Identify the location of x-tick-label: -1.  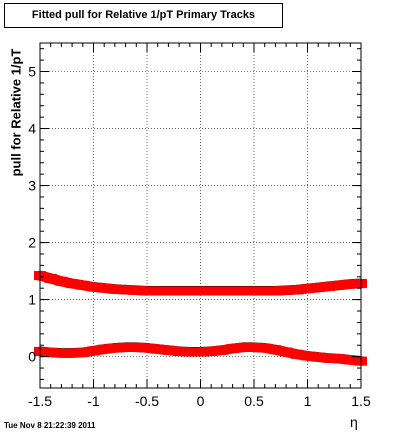
(93, 401).